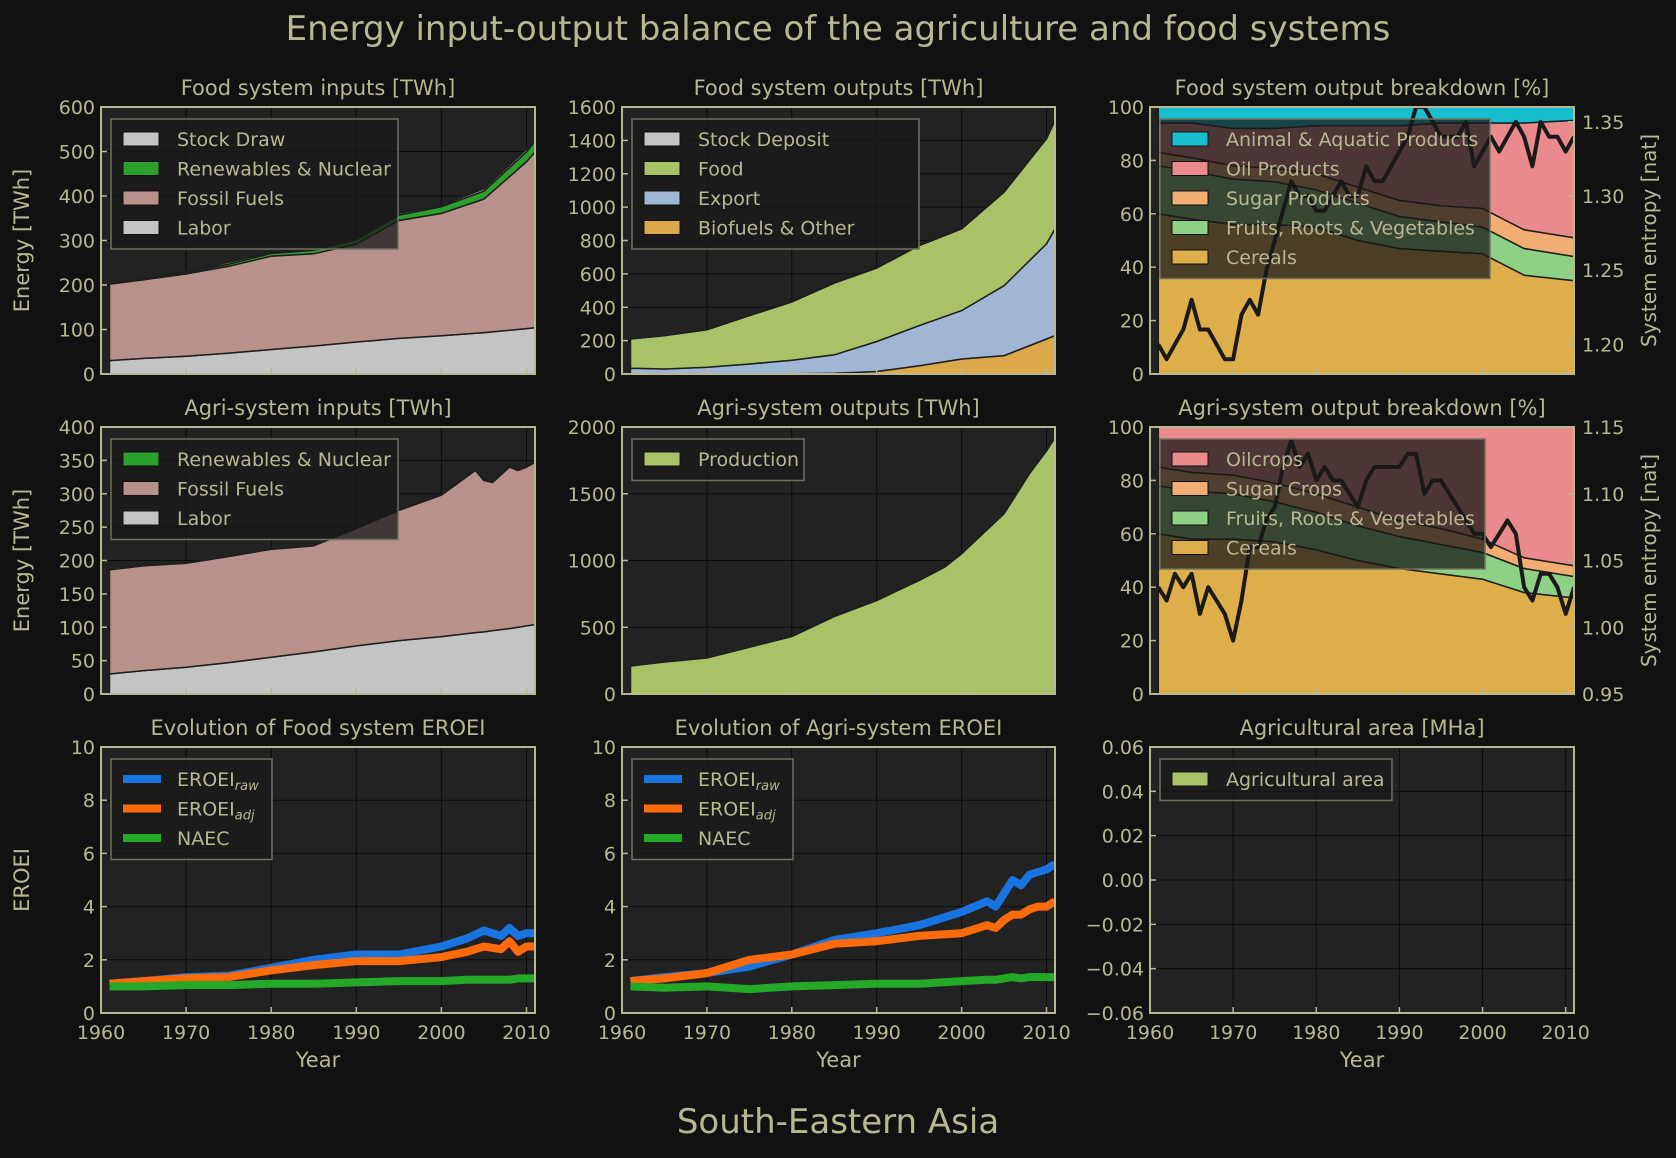 This screenshot has height=1158, width=1676. Describe the element at coordinates (610, 801) in the screenshot. I see `tick-label-y: 8` at that location.